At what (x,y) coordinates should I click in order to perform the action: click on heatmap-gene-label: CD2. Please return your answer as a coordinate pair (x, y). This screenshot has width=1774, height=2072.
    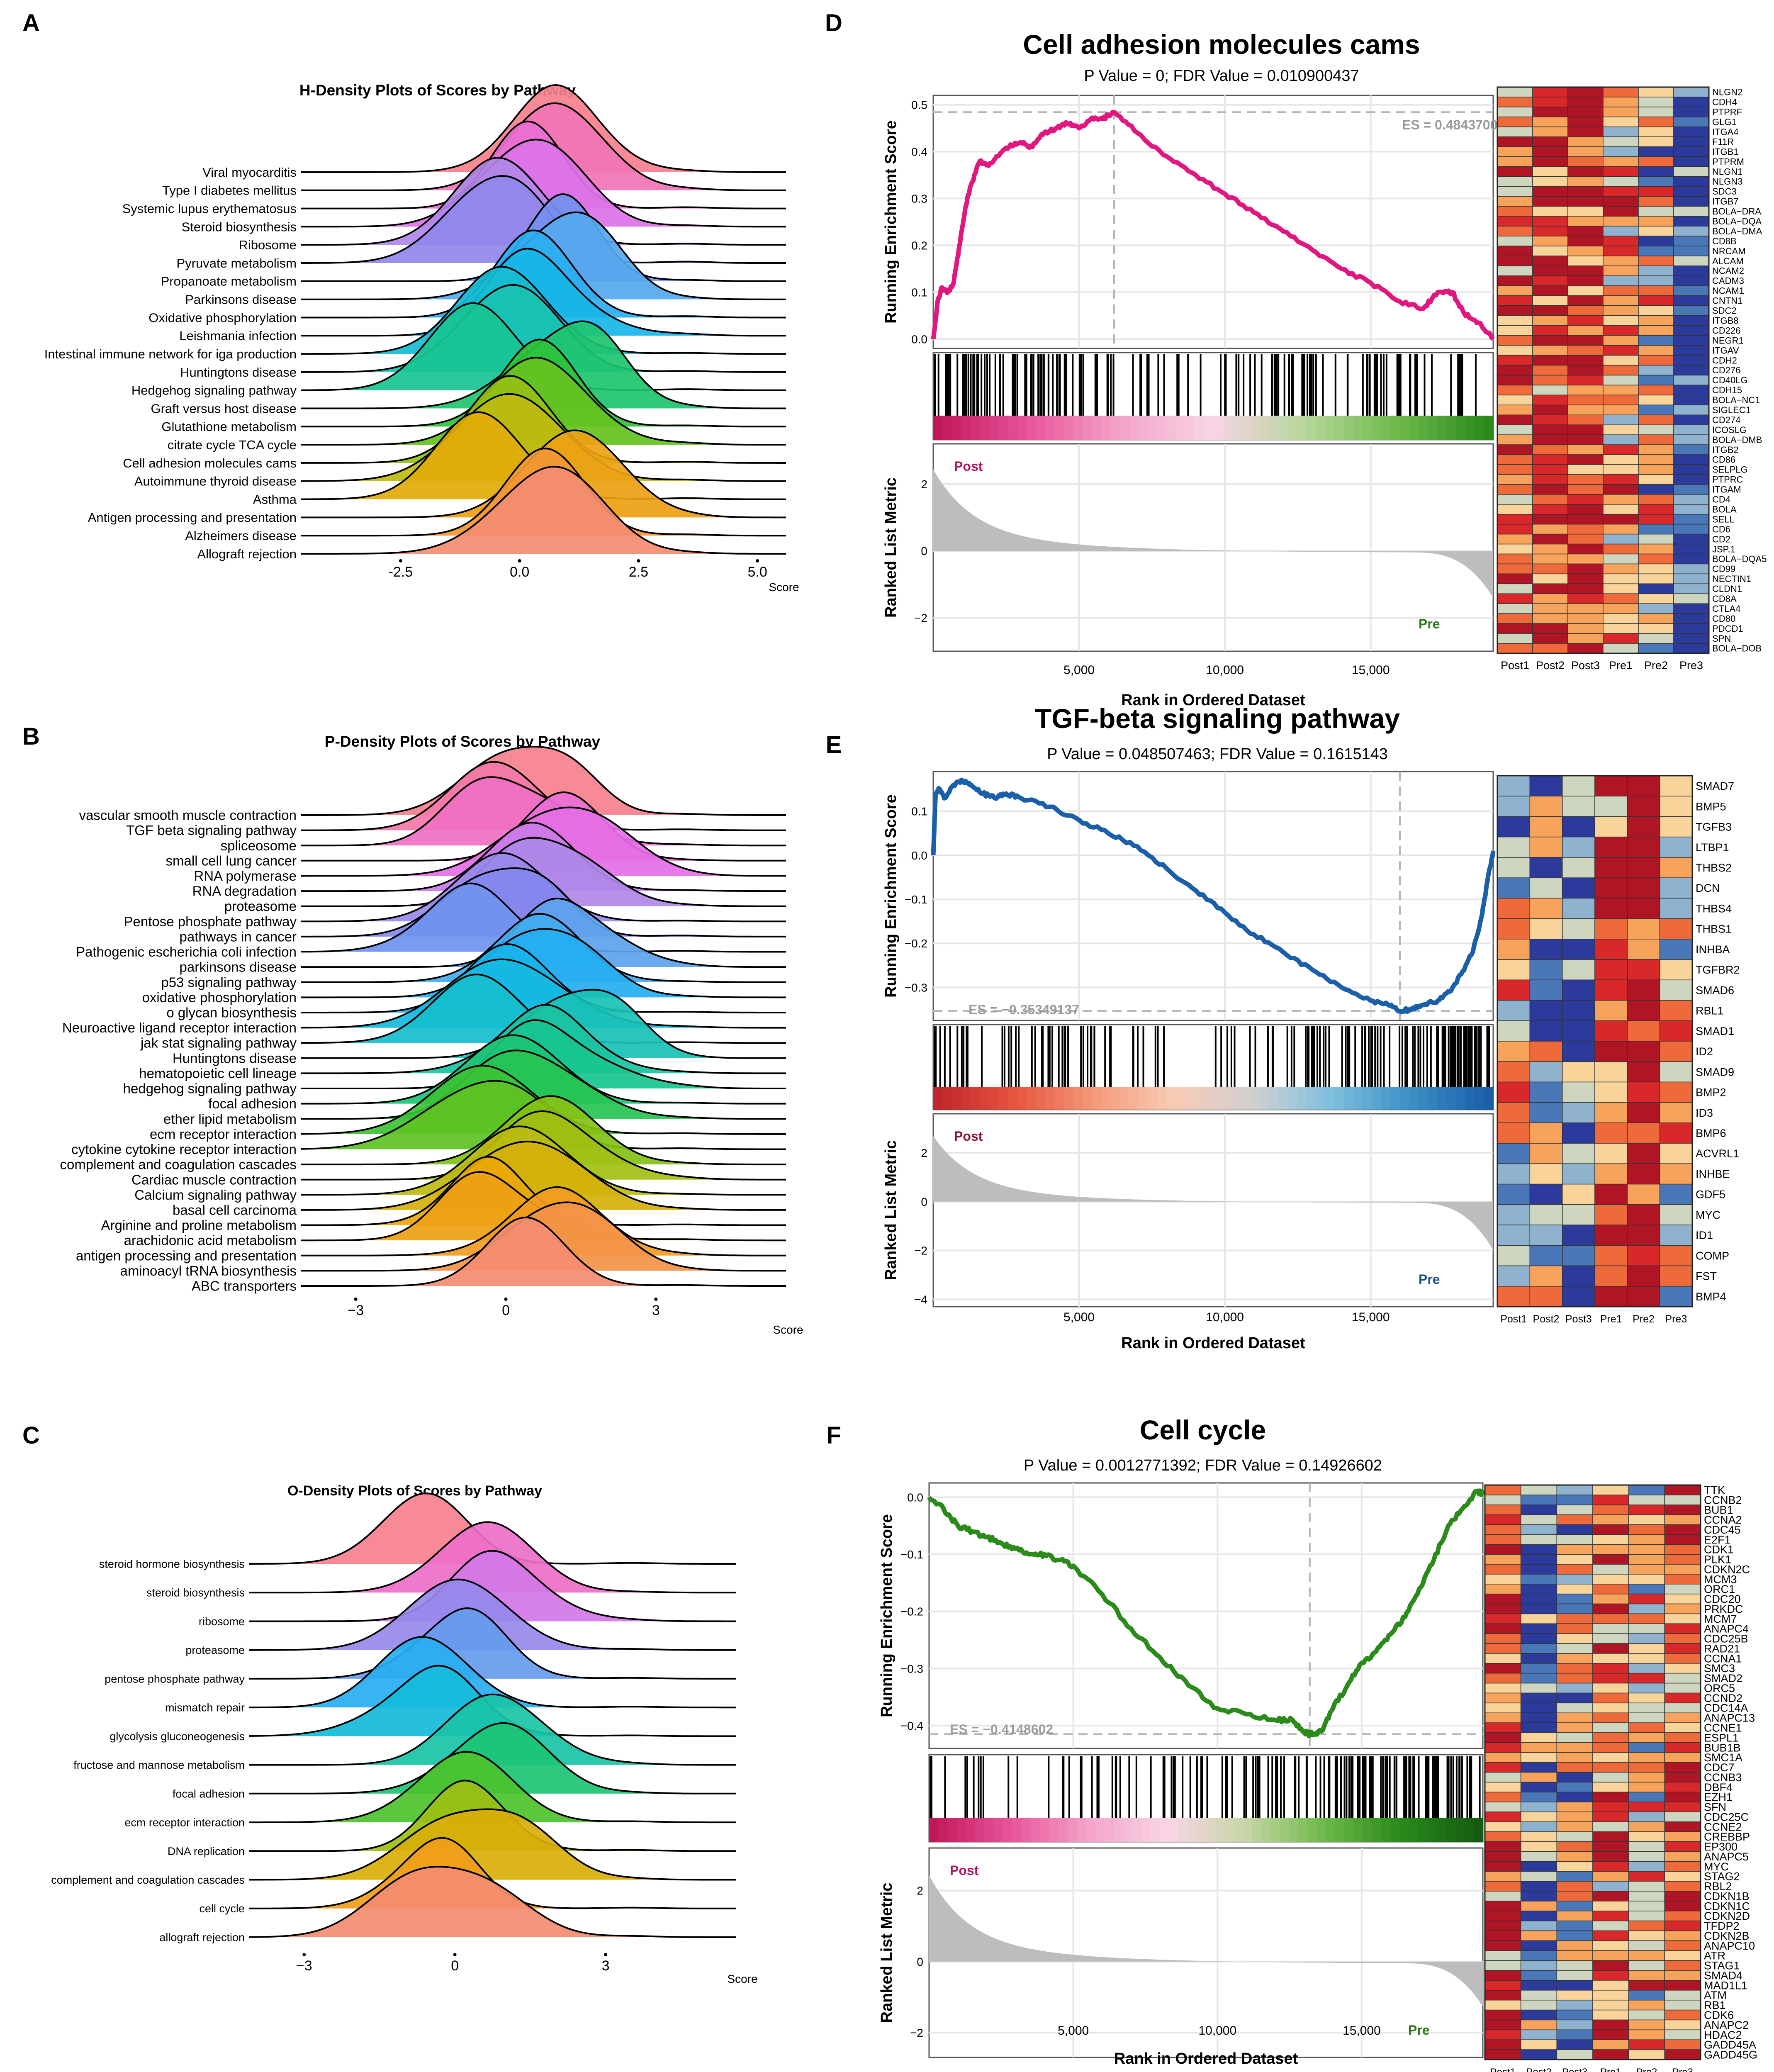
    Looking at the image, I should click on (1721, 539).